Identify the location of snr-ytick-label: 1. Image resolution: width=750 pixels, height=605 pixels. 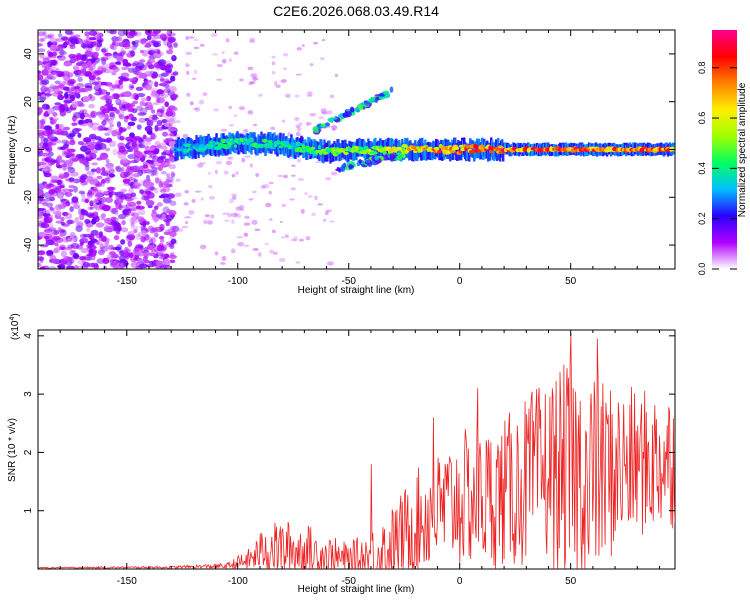
(28, 510).